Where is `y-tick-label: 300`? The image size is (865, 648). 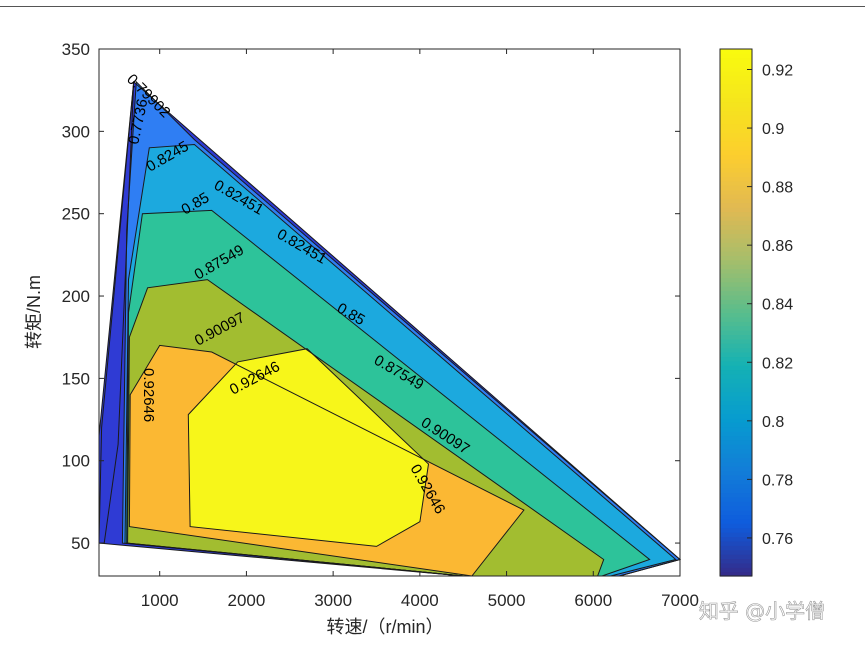 y-tick-label: 300 is located at coordinates (76, 131).